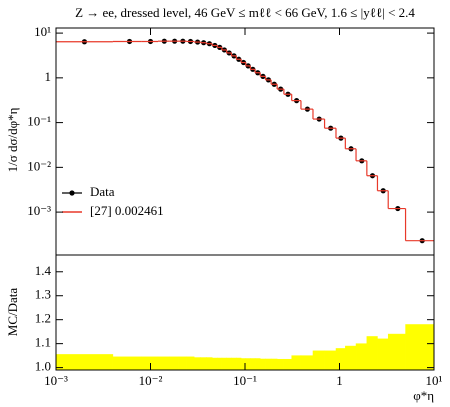 This screenshot has width=450, height=407. I want to click on ratio-y-axis-label: MC/Data, so click(12, 312).